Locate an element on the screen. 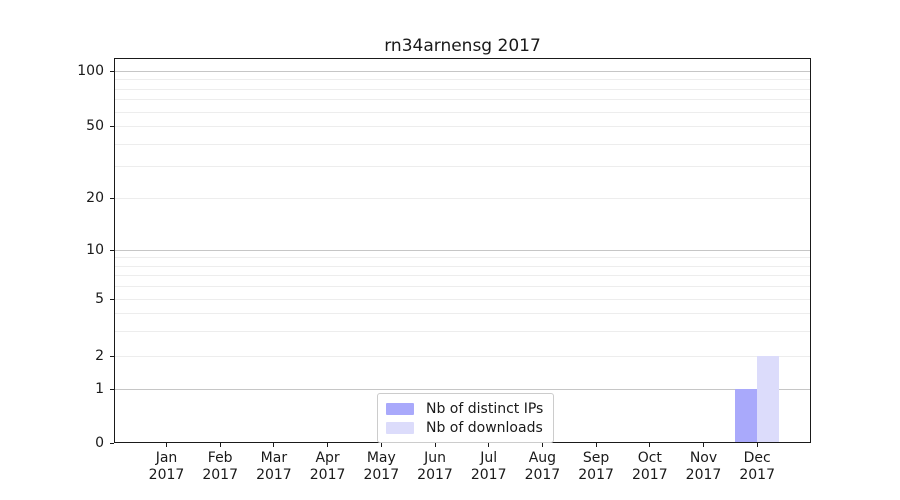 The width and height of the screenshot is (900, 500). x-tick-label-dec: Dec 2017 is located at coordinates (757, 467).